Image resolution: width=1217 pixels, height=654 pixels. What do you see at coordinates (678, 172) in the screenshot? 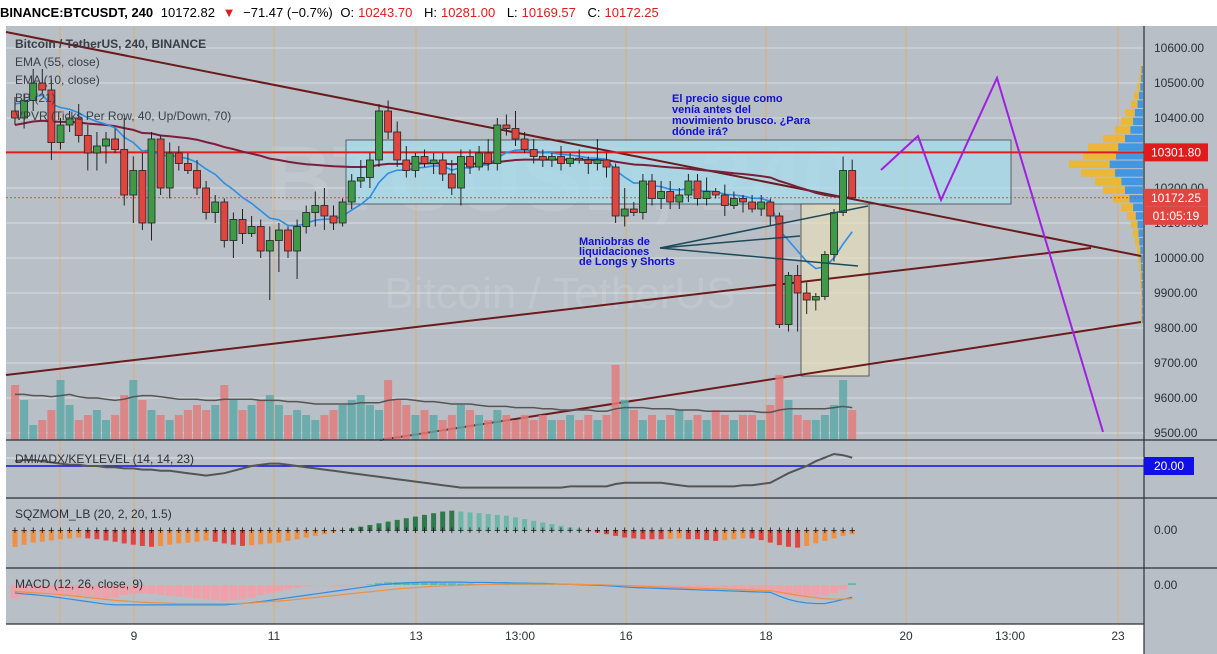
I see `range-box` at bounding box center [678, 172].